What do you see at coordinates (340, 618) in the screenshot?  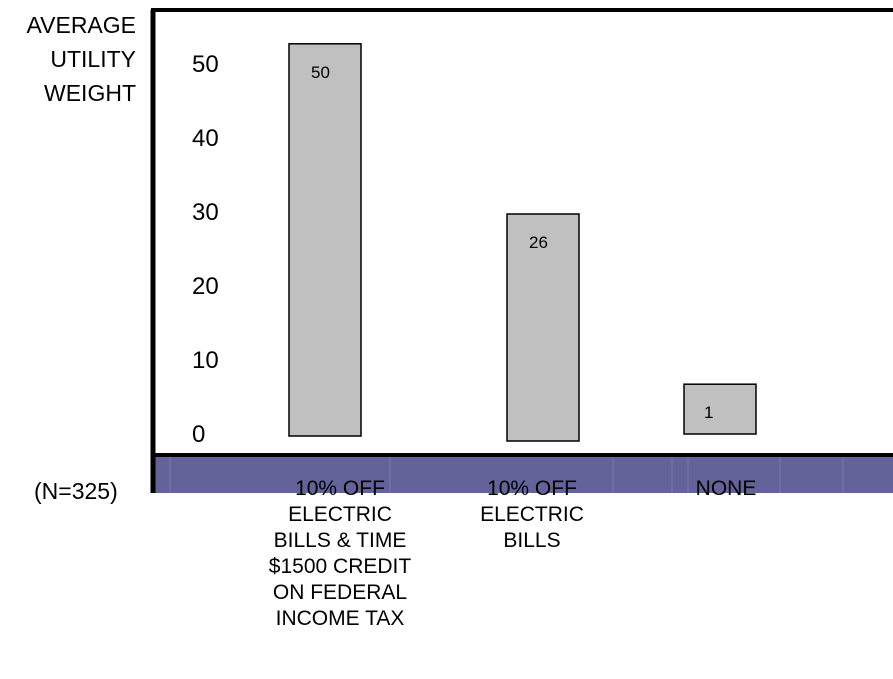 I see `x-category-label-line: INCOME TAX` at bounding box center [340, 618].